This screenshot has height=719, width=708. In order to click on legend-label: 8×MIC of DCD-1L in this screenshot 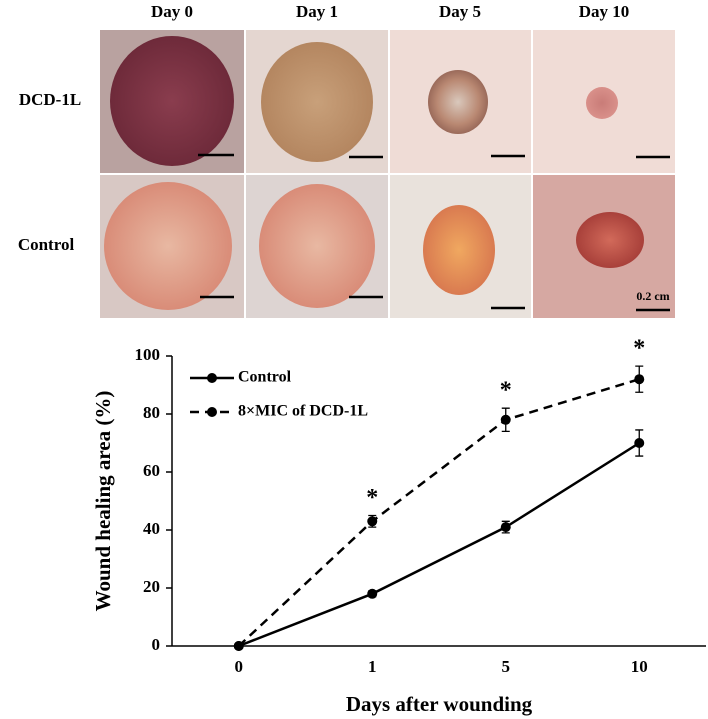, I will do `click(303, 411)`.